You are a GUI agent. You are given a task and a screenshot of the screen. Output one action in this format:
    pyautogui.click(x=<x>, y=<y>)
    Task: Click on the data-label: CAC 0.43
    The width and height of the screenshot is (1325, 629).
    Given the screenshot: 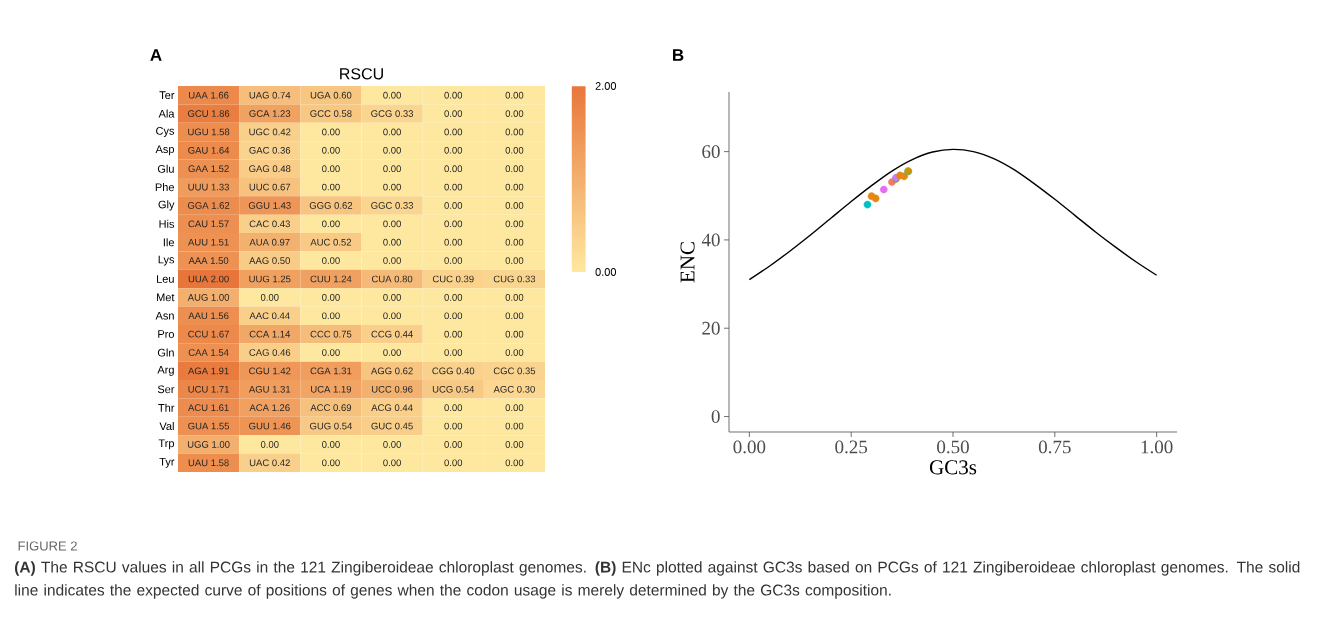 What is the action you would take?
    pyautogui.click(x=269, y=224)
    